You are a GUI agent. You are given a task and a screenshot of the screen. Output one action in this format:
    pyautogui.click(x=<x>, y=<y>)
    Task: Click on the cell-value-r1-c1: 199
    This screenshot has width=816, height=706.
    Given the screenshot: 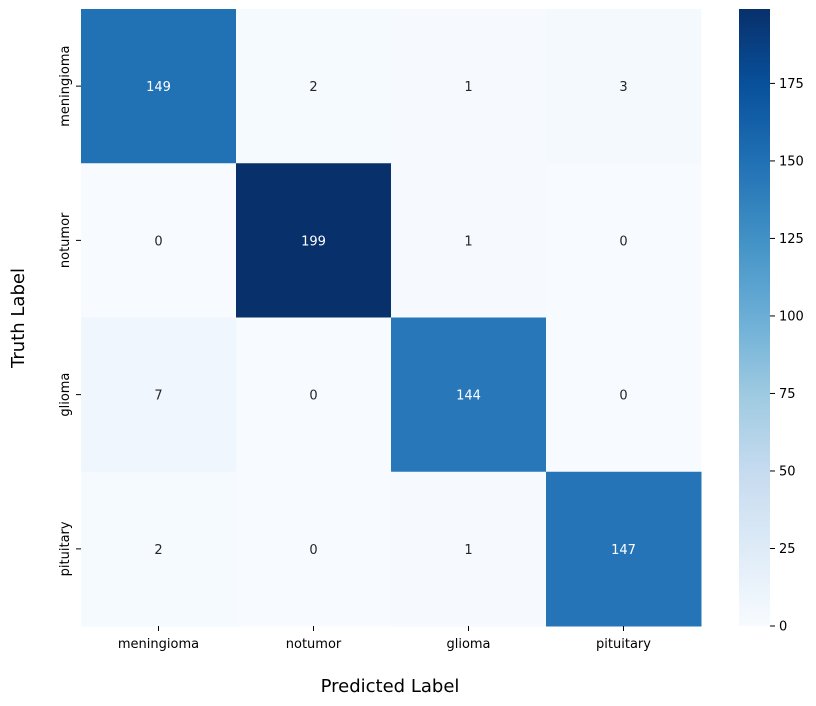 What is the action you would take?
    pyautogui.click(x=313, y=241)
    